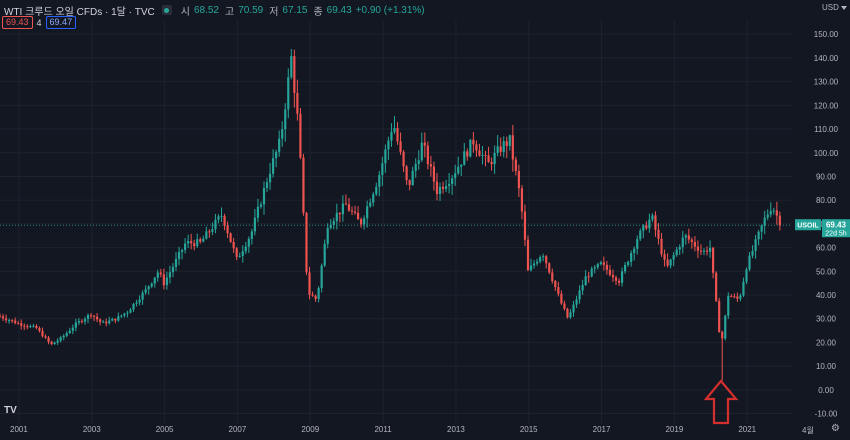 The height and width of the screenshot is (440, 850). What do you see at coordinates (826, 105) in the screenshot?
I see `price-tick-label: 120.00` at bounding box center [826, 105].